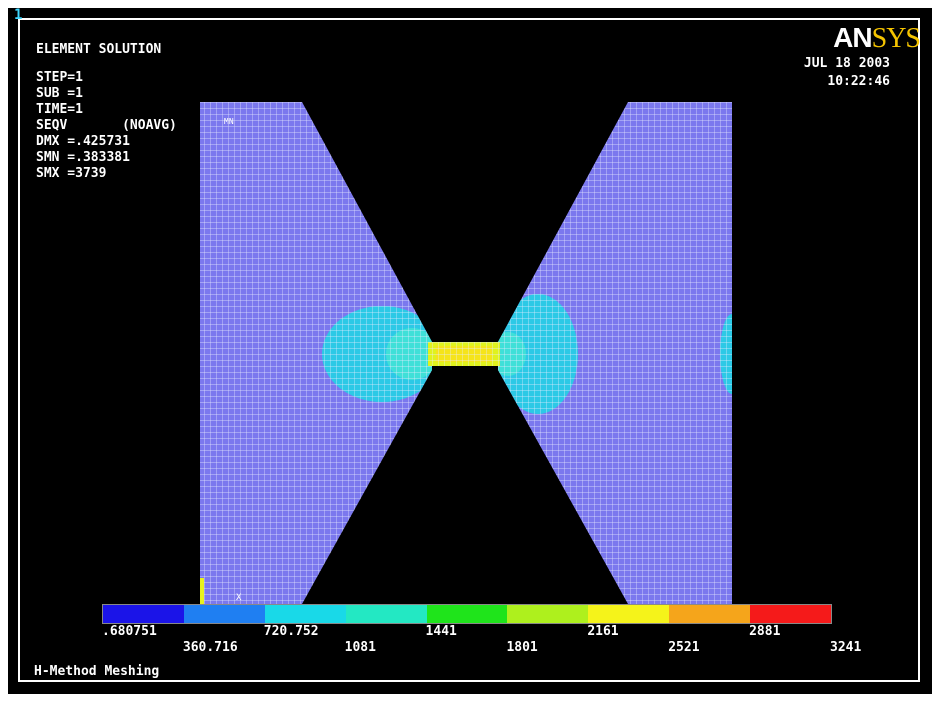 The height and width of the screenshot is (702, 942). What do you see at coordinates (229, 121) in the screenshot?
I see `mn-marker: MN` at bounding box center [229, 121].